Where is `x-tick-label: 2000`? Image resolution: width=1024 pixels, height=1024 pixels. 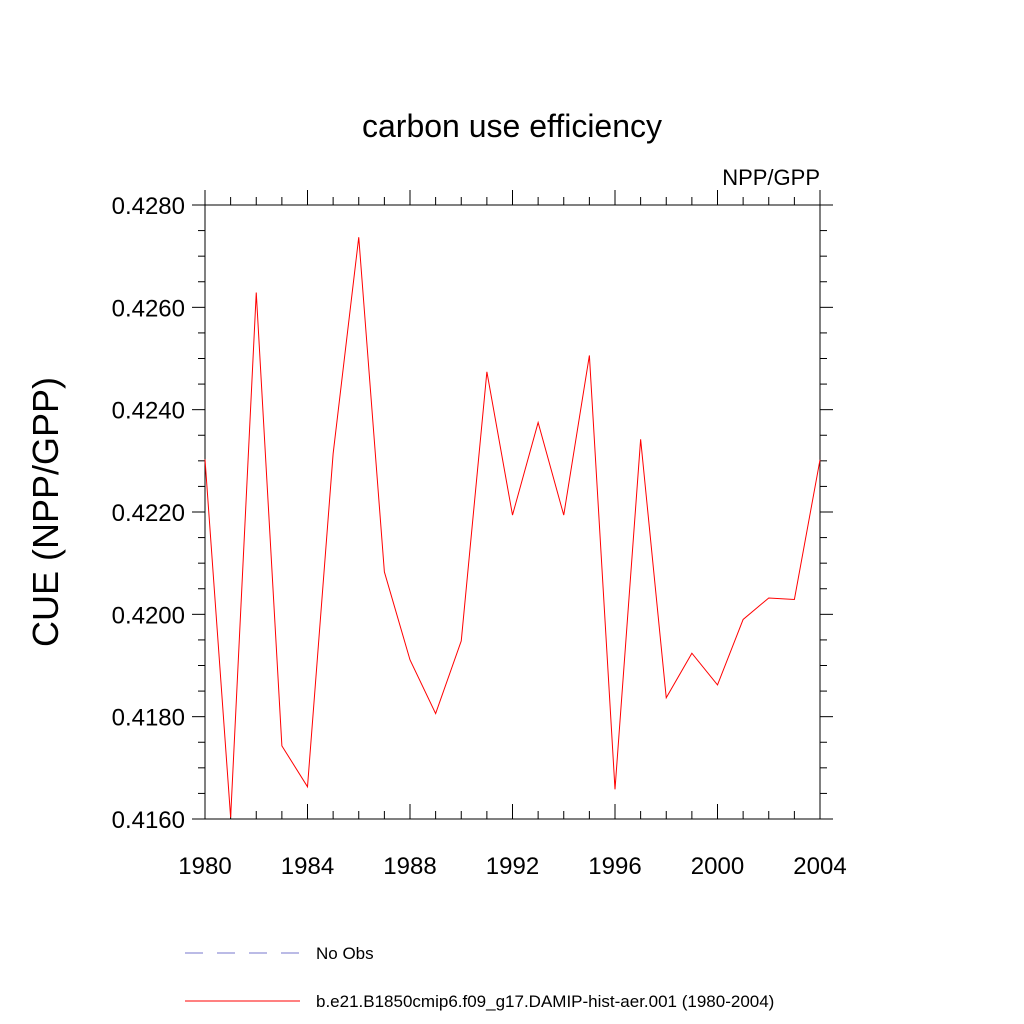
x-tick-label: 2000 is located at coordinates (717, 866).